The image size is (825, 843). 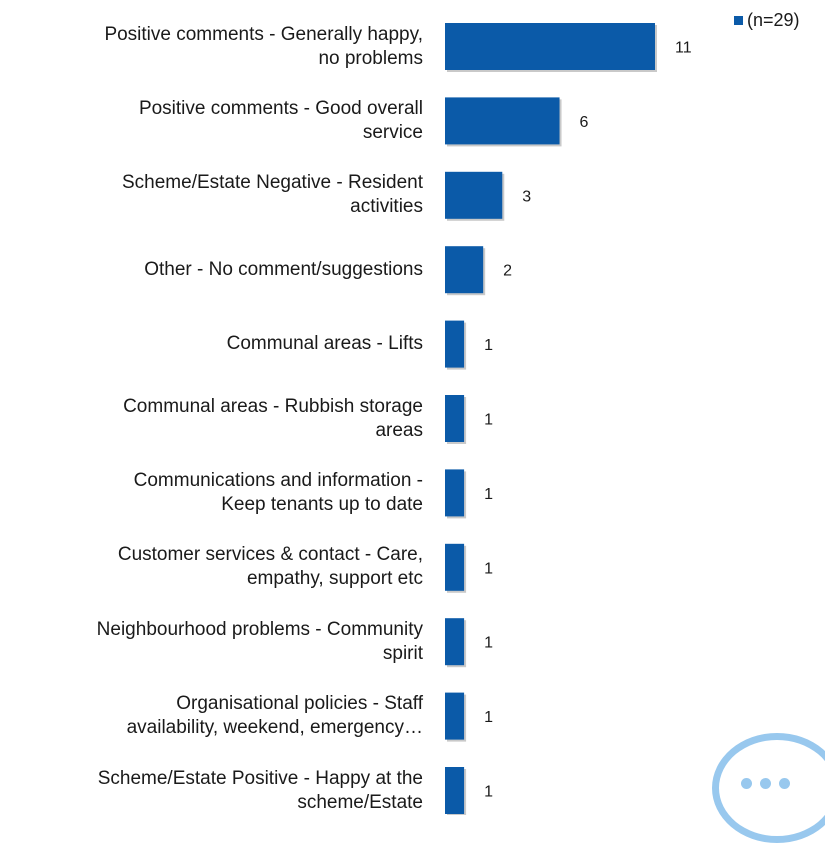 I want to click on data-label: 11, so click(x=683, y=48).